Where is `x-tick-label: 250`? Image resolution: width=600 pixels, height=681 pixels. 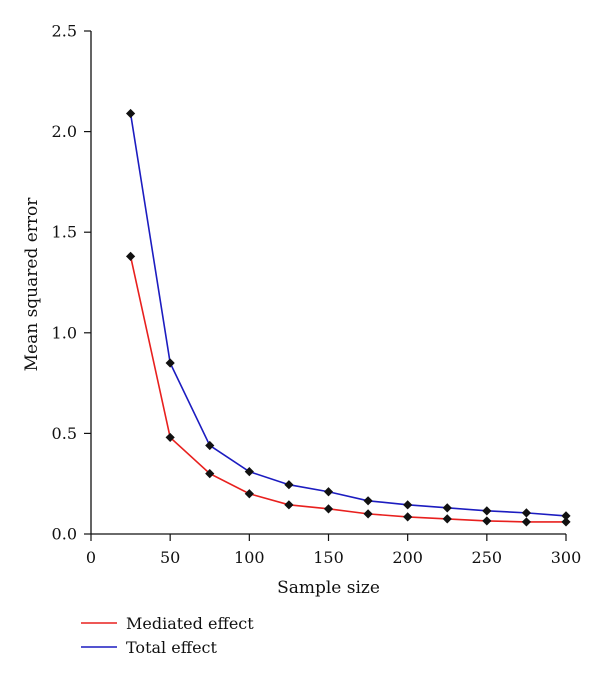
x-tick-label: 250 is located at coordinates (487, 557).